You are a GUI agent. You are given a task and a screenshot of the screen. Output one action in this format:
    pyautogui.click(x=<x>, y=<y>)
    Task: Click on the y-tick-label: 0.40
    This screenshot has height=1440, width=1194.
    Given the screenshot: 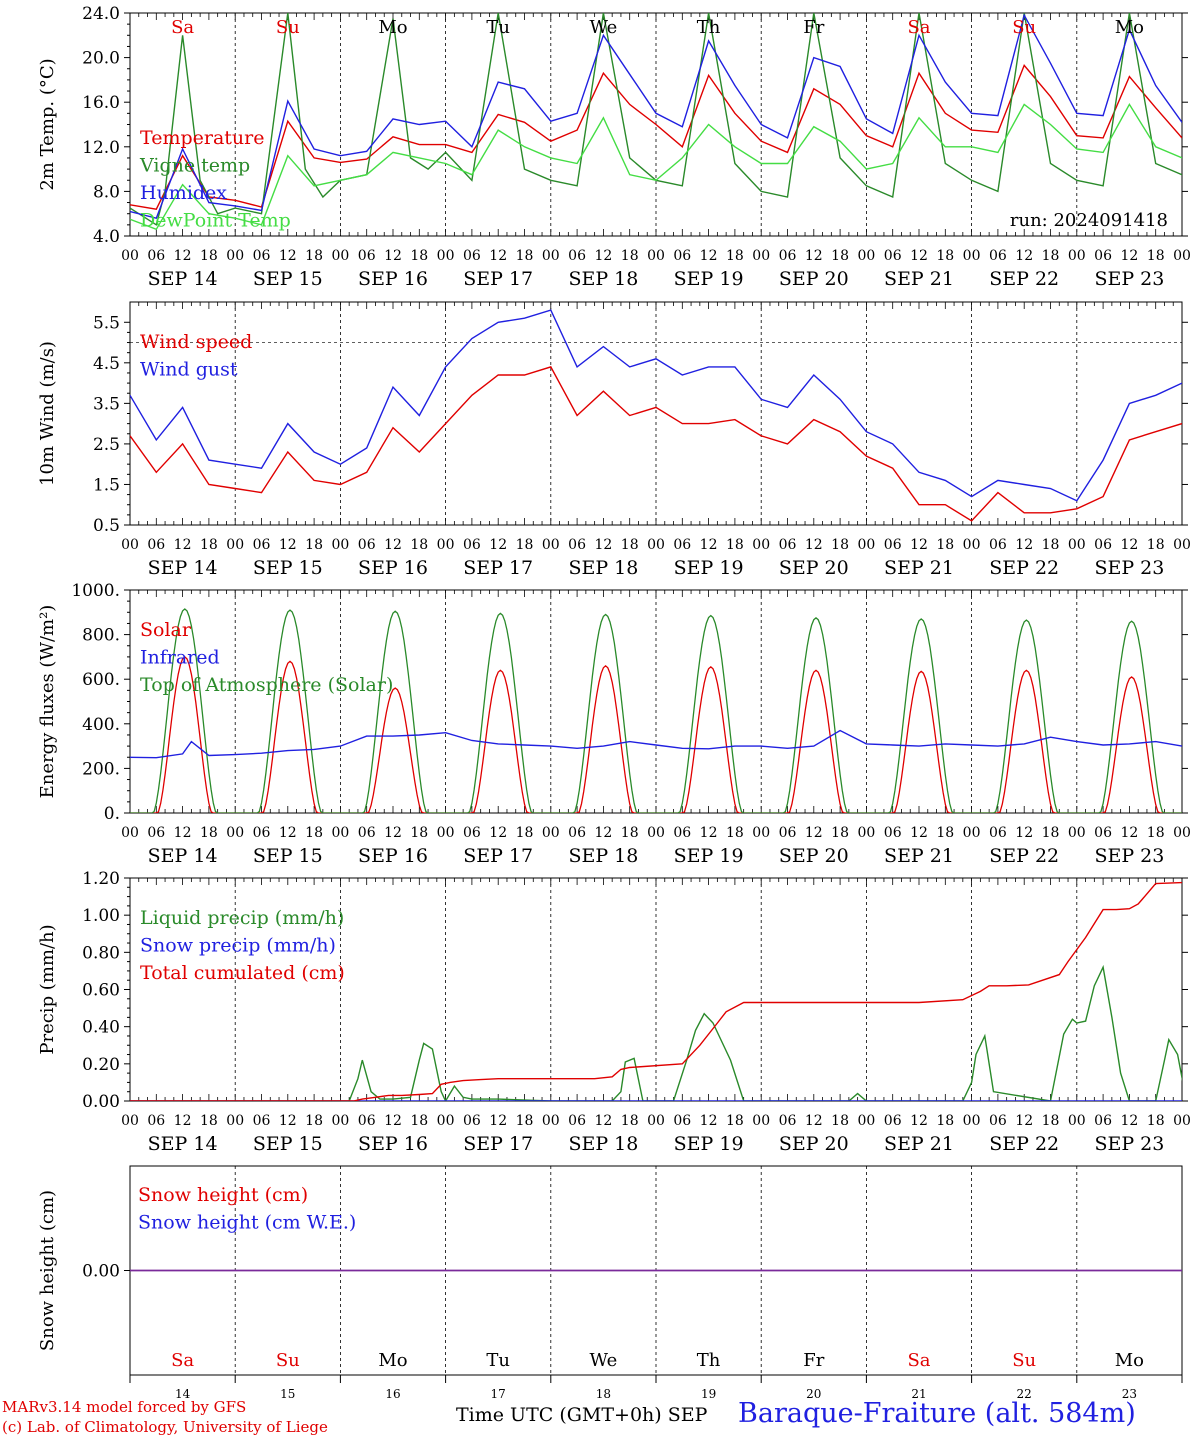 What is the action you would take?
    pyautogui.click(x=101, y=1028)
    